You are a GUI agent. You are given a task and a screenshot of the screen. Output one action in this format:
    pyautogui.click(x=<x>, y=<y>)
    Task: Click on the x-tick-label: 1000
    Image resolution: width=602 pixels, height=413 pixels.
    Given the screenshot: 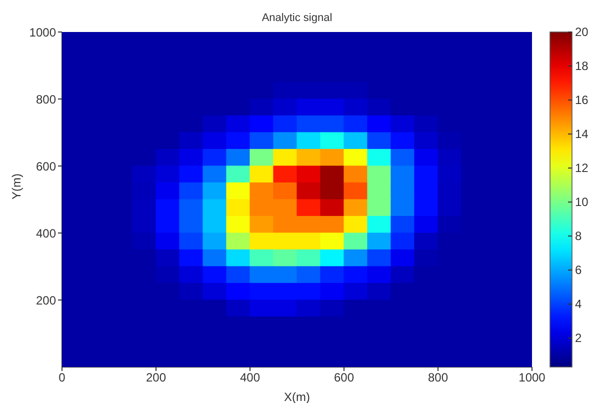 What is the action you would take?
    pyautogui.click(x=532, y=377)
    